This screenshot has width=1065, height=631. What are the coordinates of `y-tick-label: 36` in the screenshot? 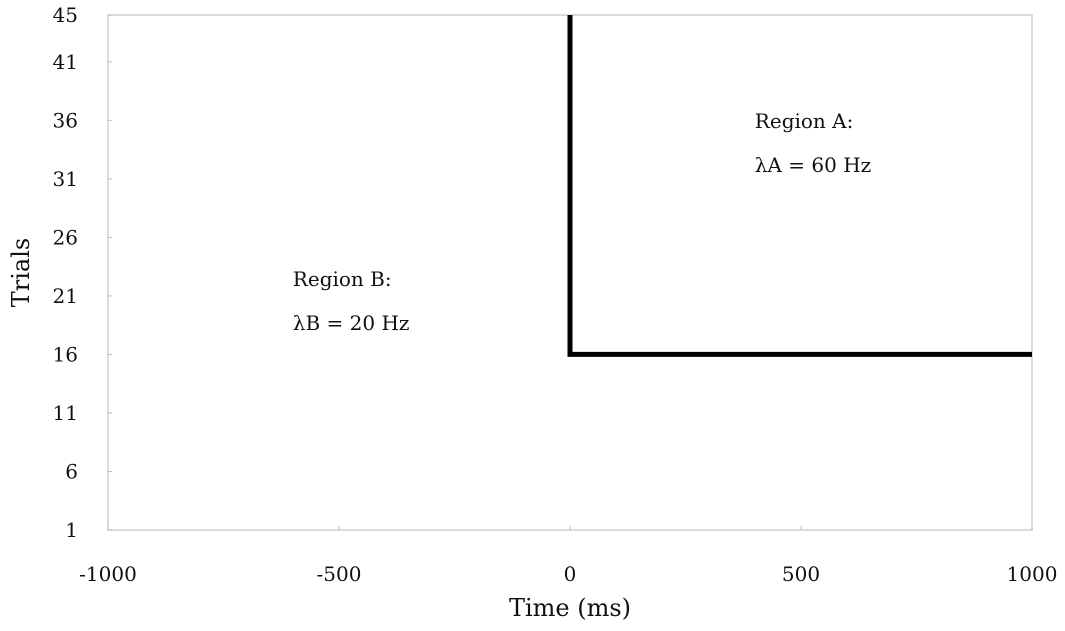 It's located at (65, 120).